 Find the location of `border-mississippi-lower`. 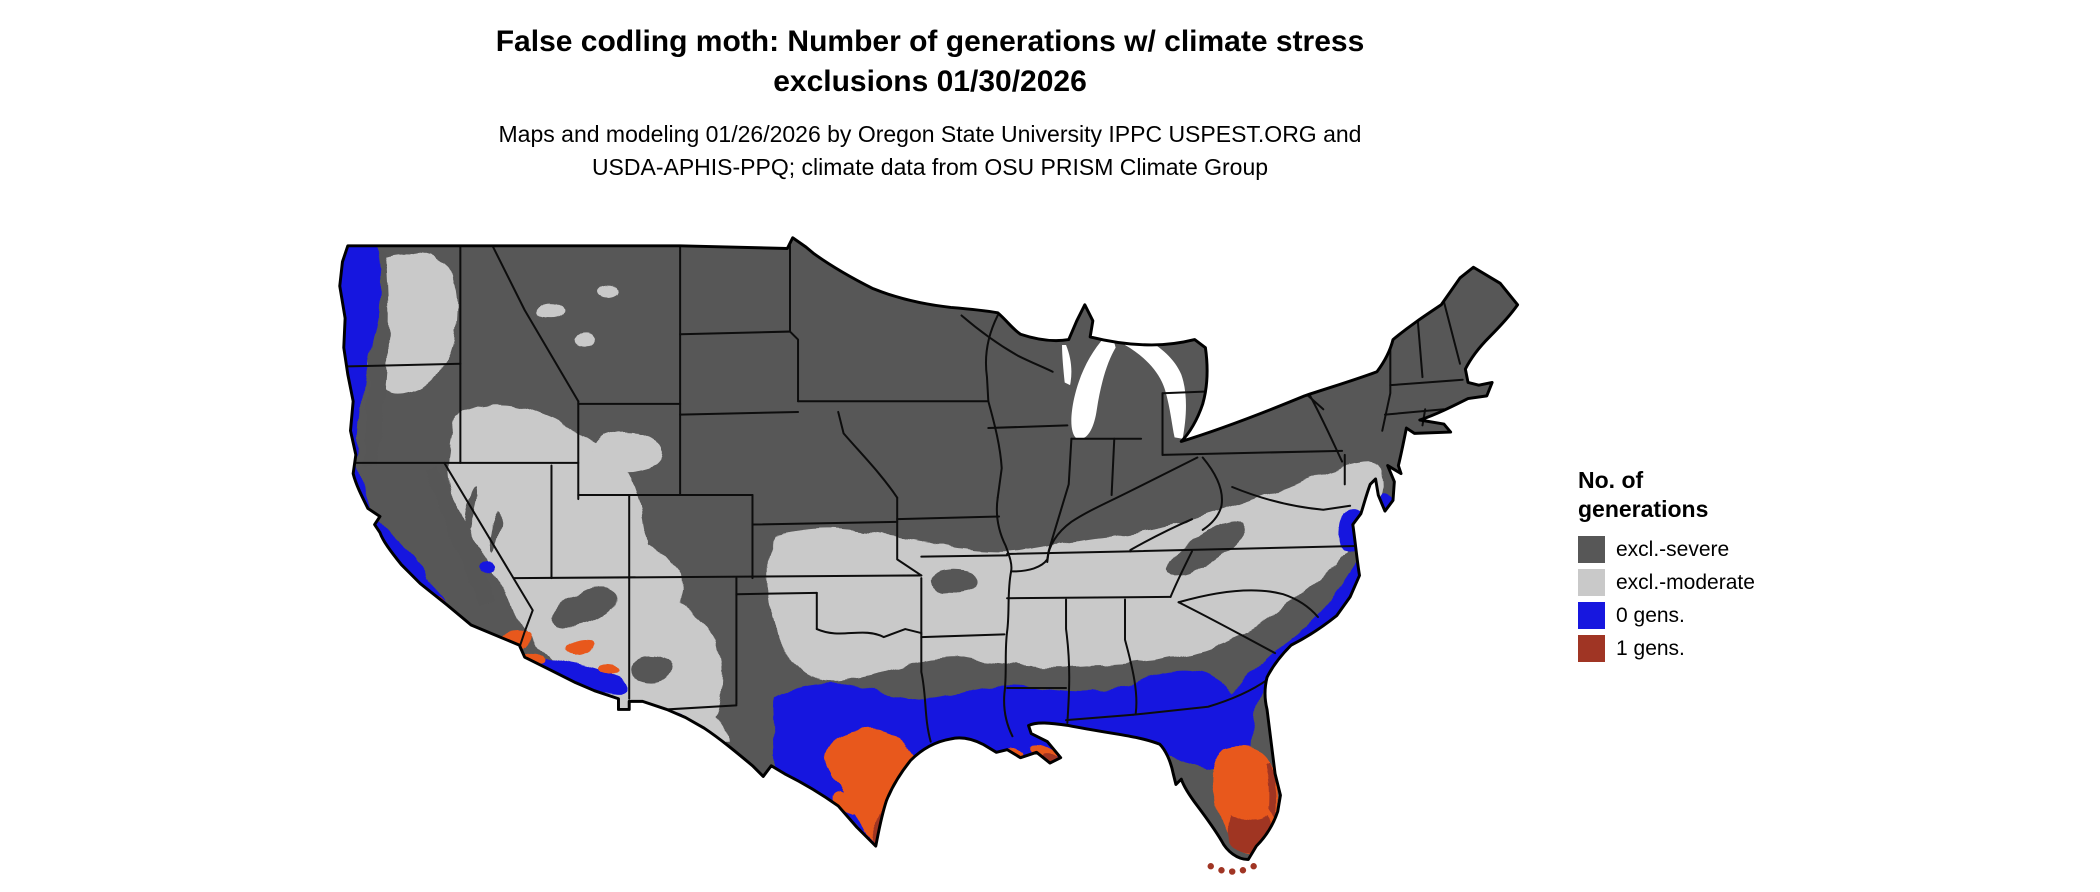

border-mississippi-lower is located at coordinates (1008, 654).